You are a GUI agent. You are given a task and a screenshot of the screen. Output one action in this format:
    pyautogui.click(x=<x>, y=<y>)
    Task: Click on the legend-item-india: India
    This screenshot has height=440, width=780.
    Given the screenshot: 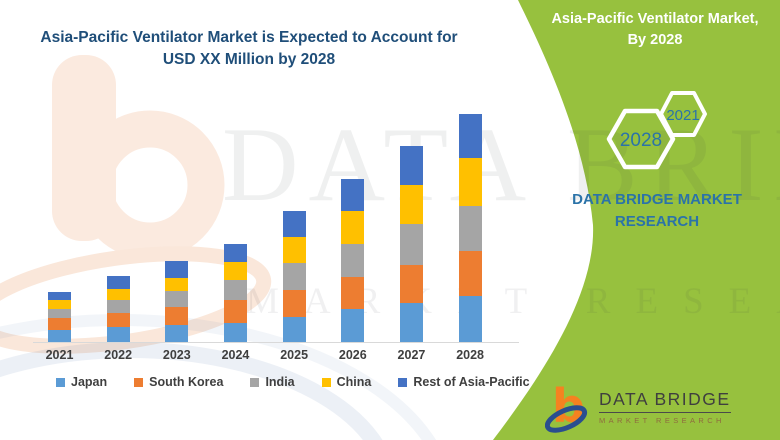 What is the action you would take?
    pyautogui.click(x=272, y=382)
    